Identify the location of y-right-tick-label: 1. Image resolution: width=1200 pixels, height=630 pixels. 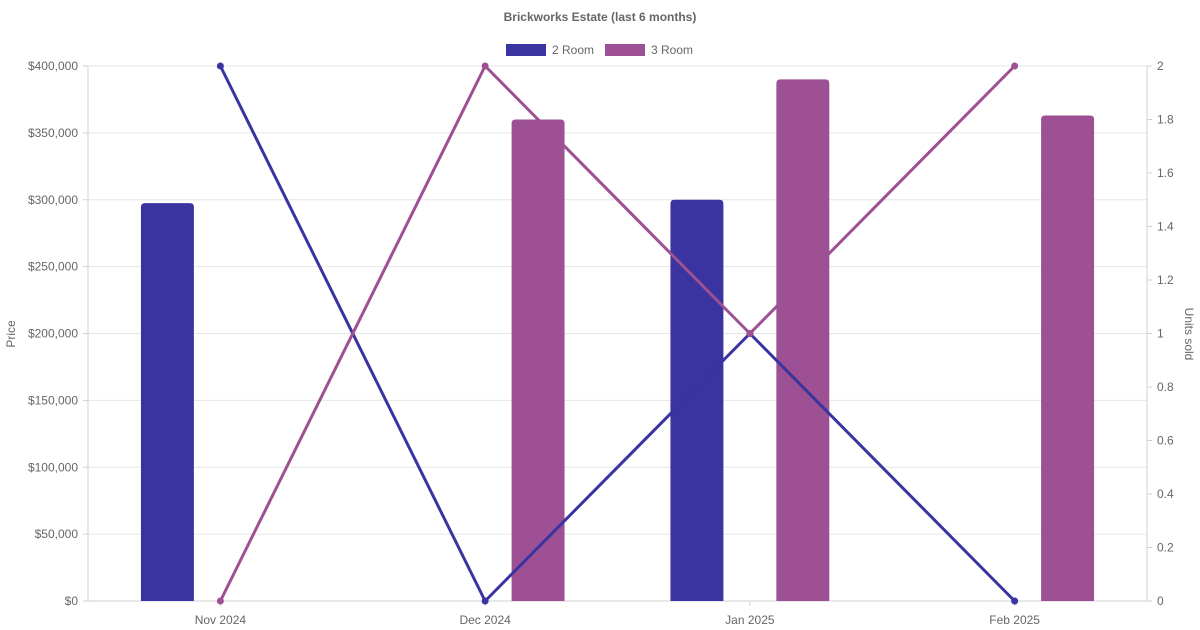
(1160, 334).